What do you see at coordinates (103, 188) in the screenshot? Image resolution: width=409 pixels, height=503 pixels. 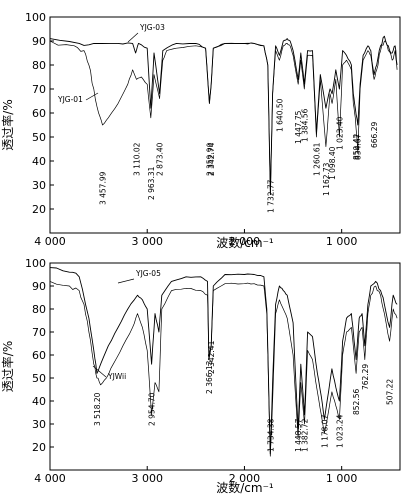 I see `peak-label: 3 457.99` at bounding box center [103, 188].